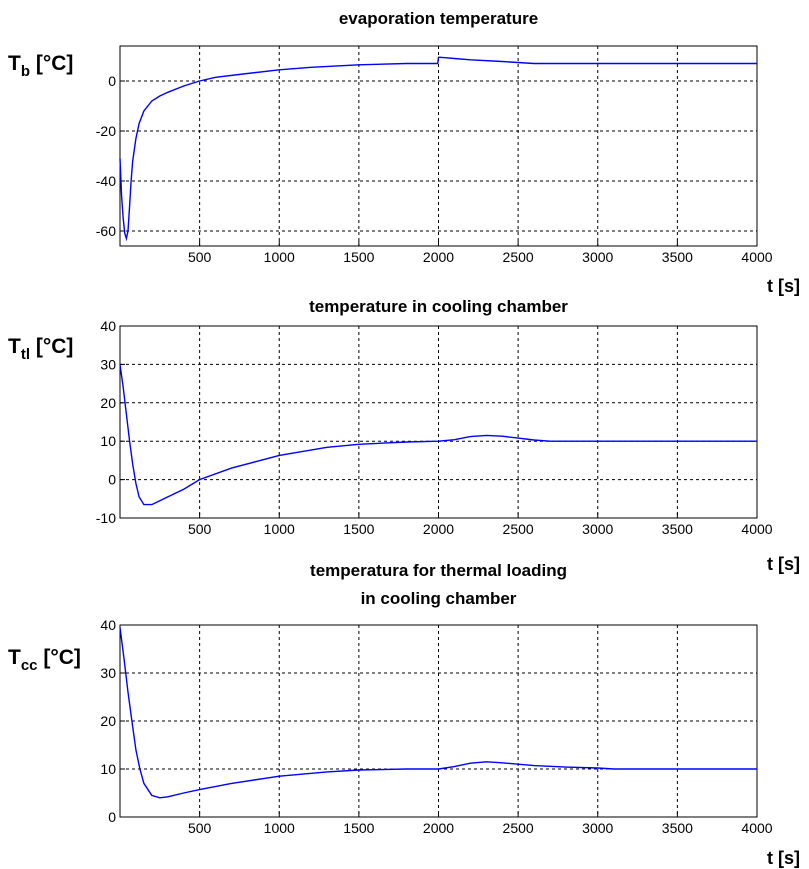 The image size is (809, 869). What do you see at coordinates (106, 518) in the screenshot?
I see `y-tick-label: -10` at bounding box center [106, 518].